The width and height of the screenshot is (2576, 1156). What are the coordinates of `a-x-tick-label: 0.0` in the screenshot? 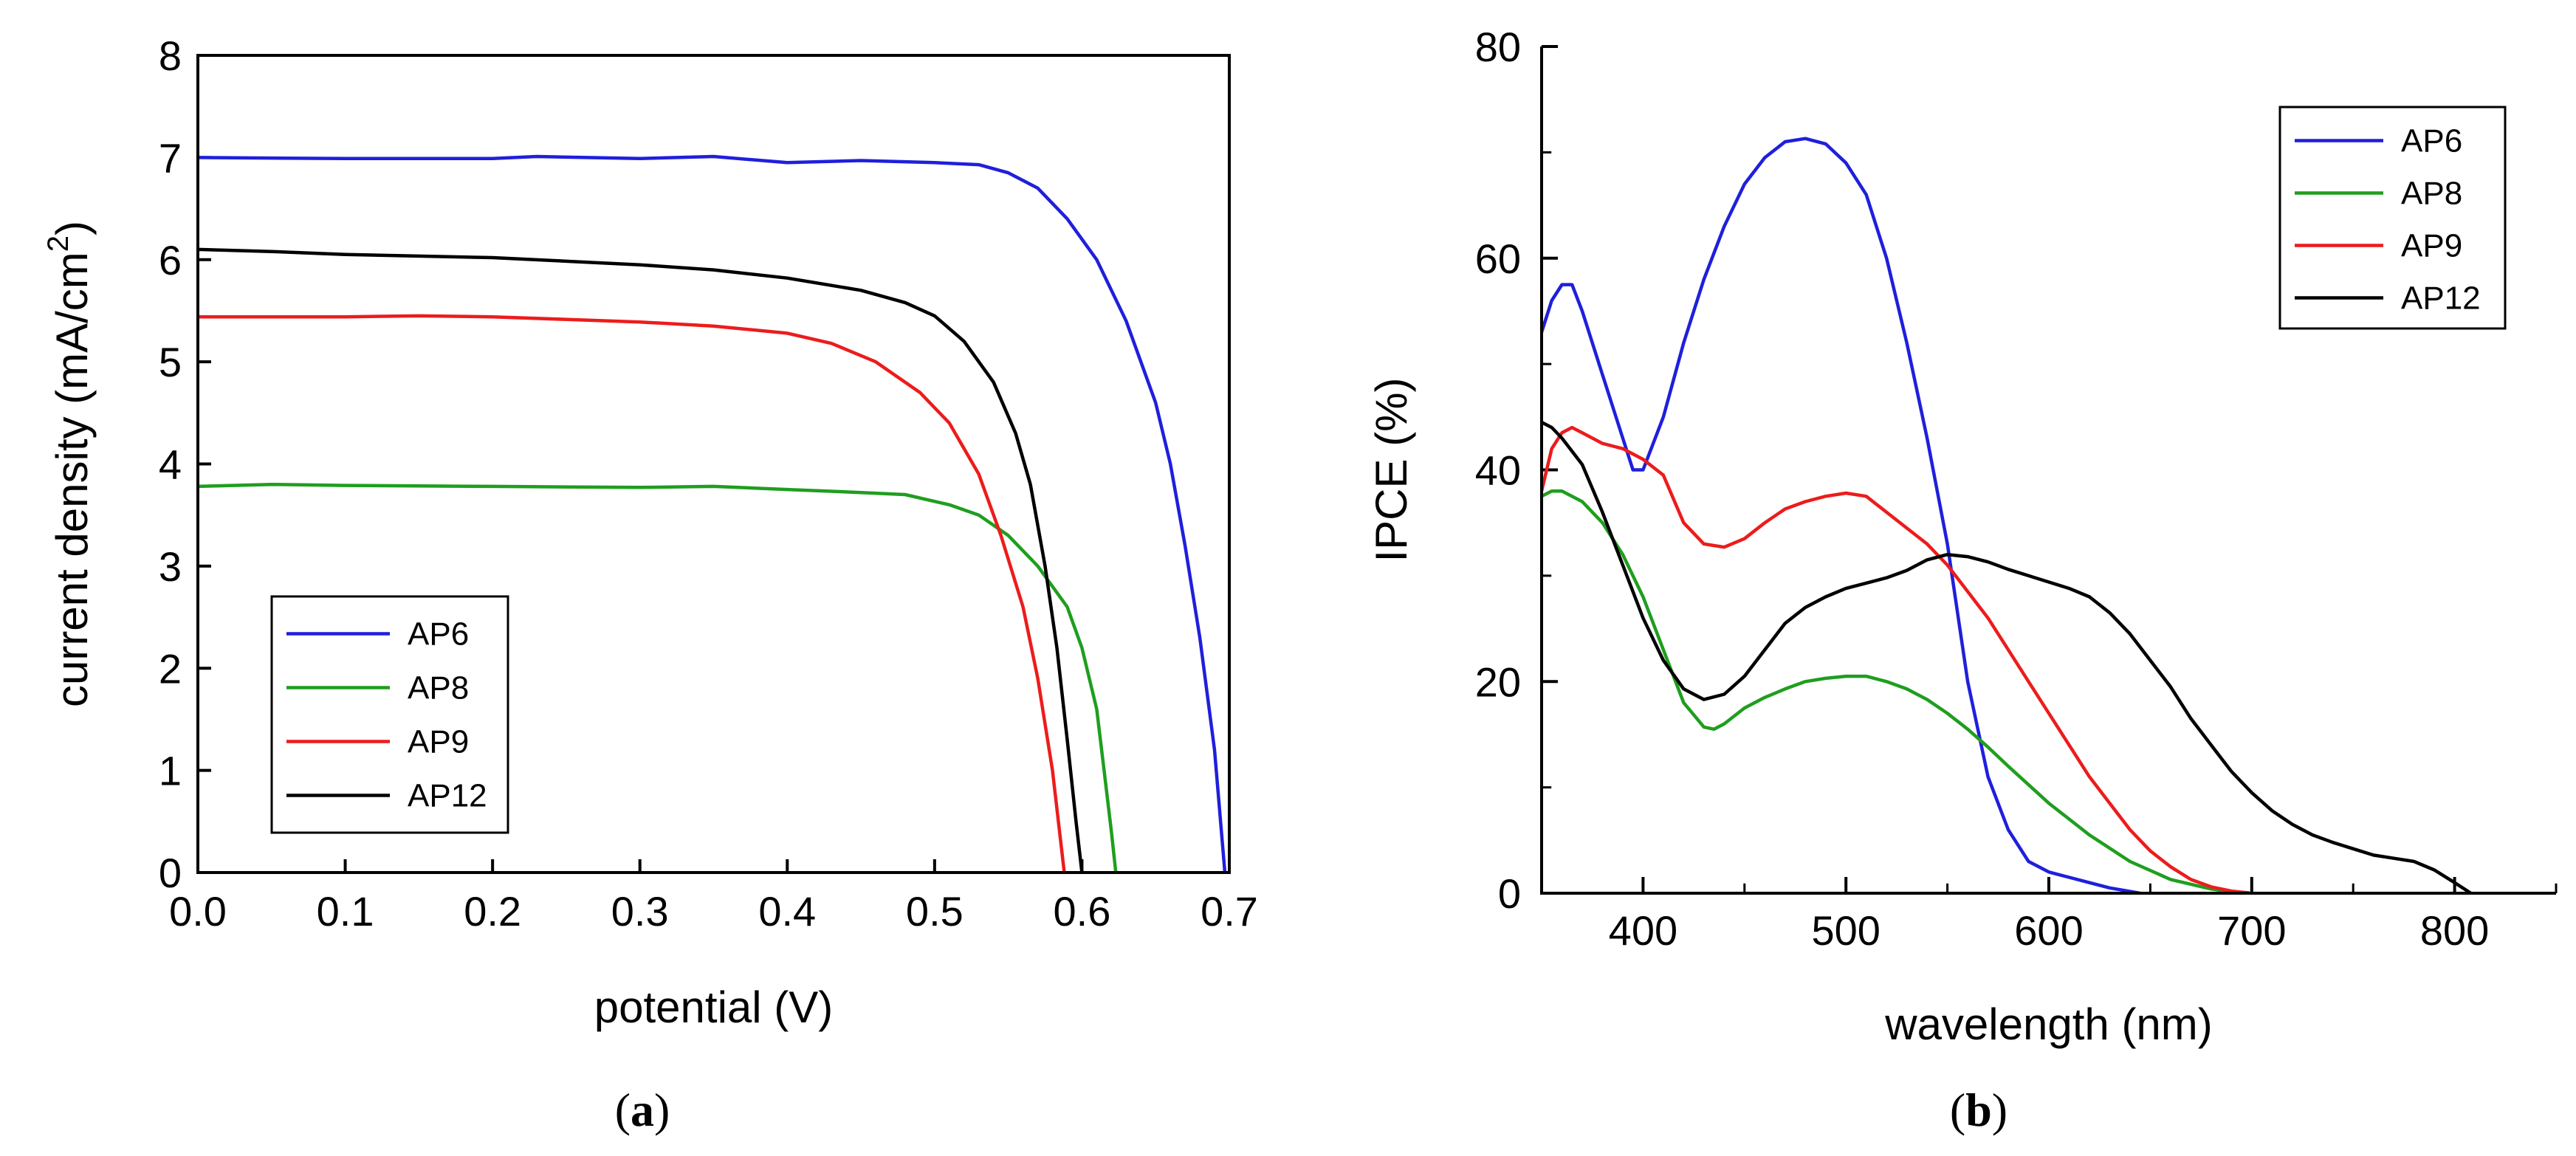 It's located at (198, 911).